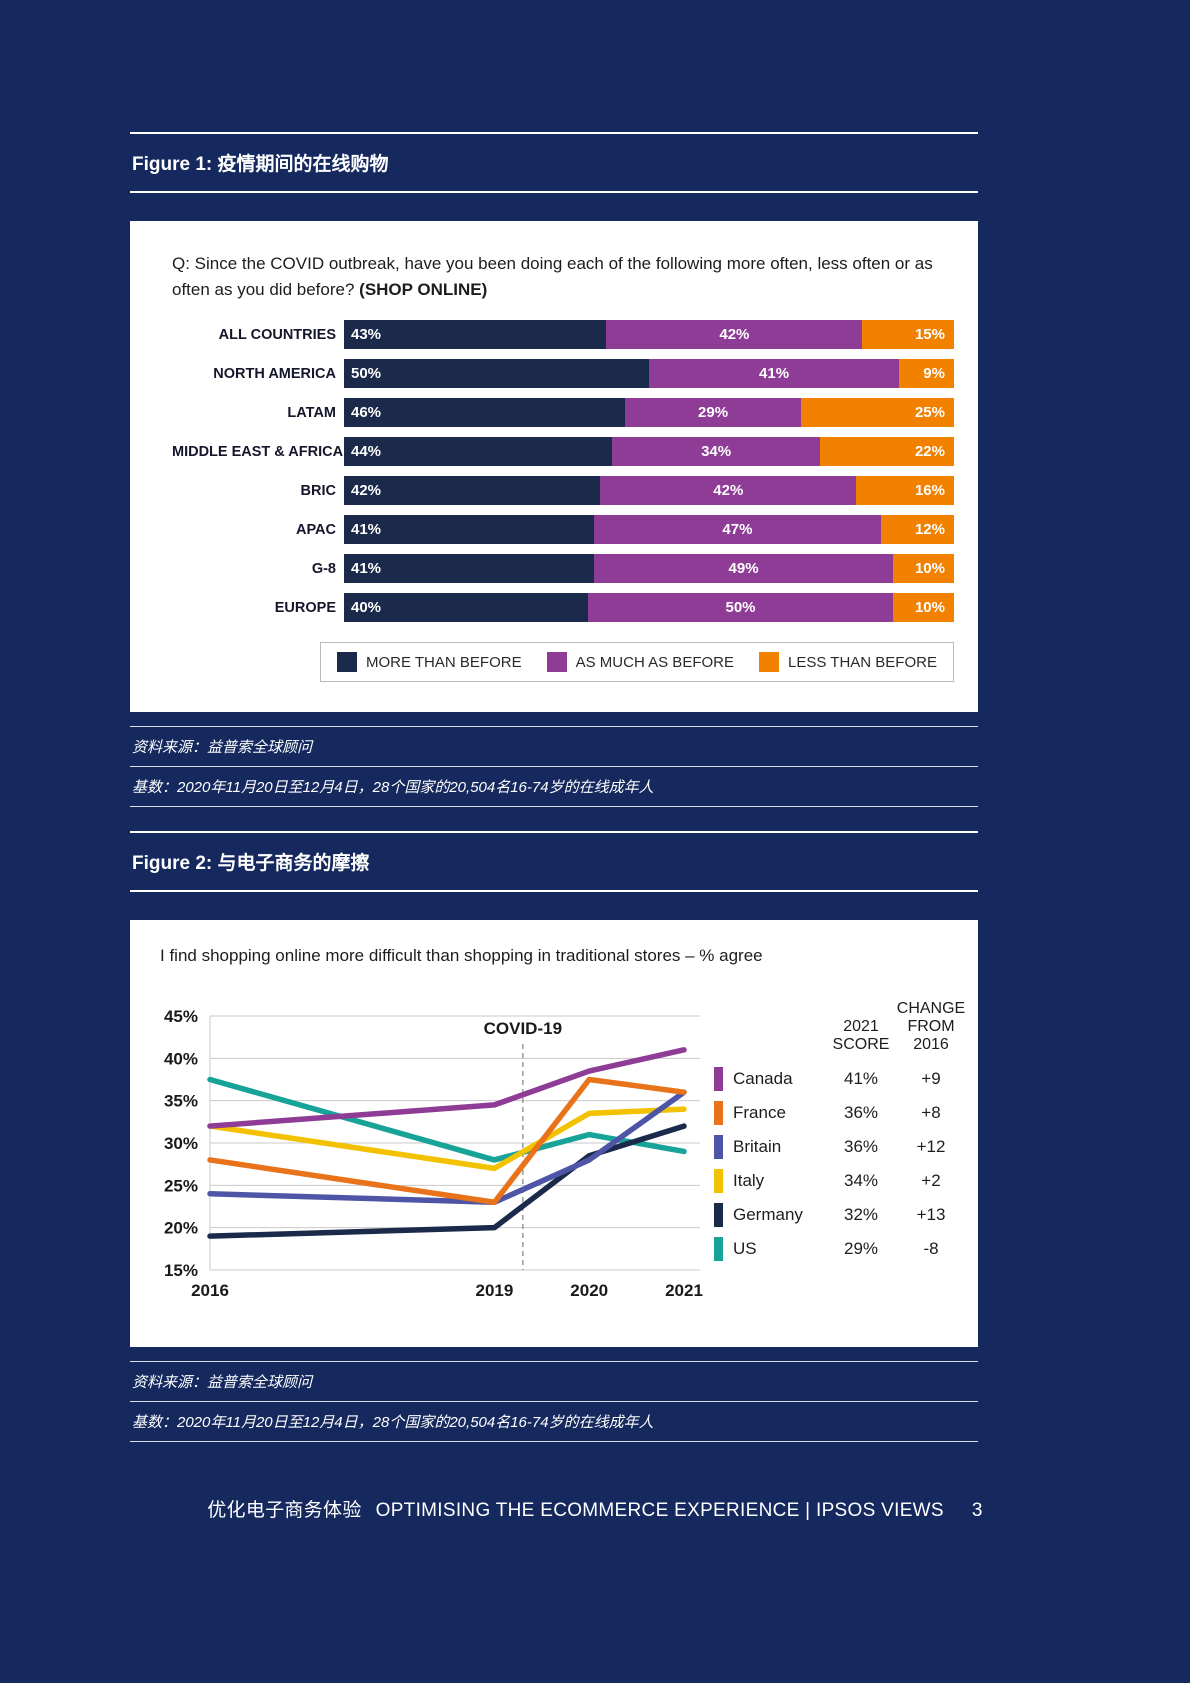 The image size is (1190, 1683). I want to click on line-legend-row: Germany 32% +13, so click(842, 1215).